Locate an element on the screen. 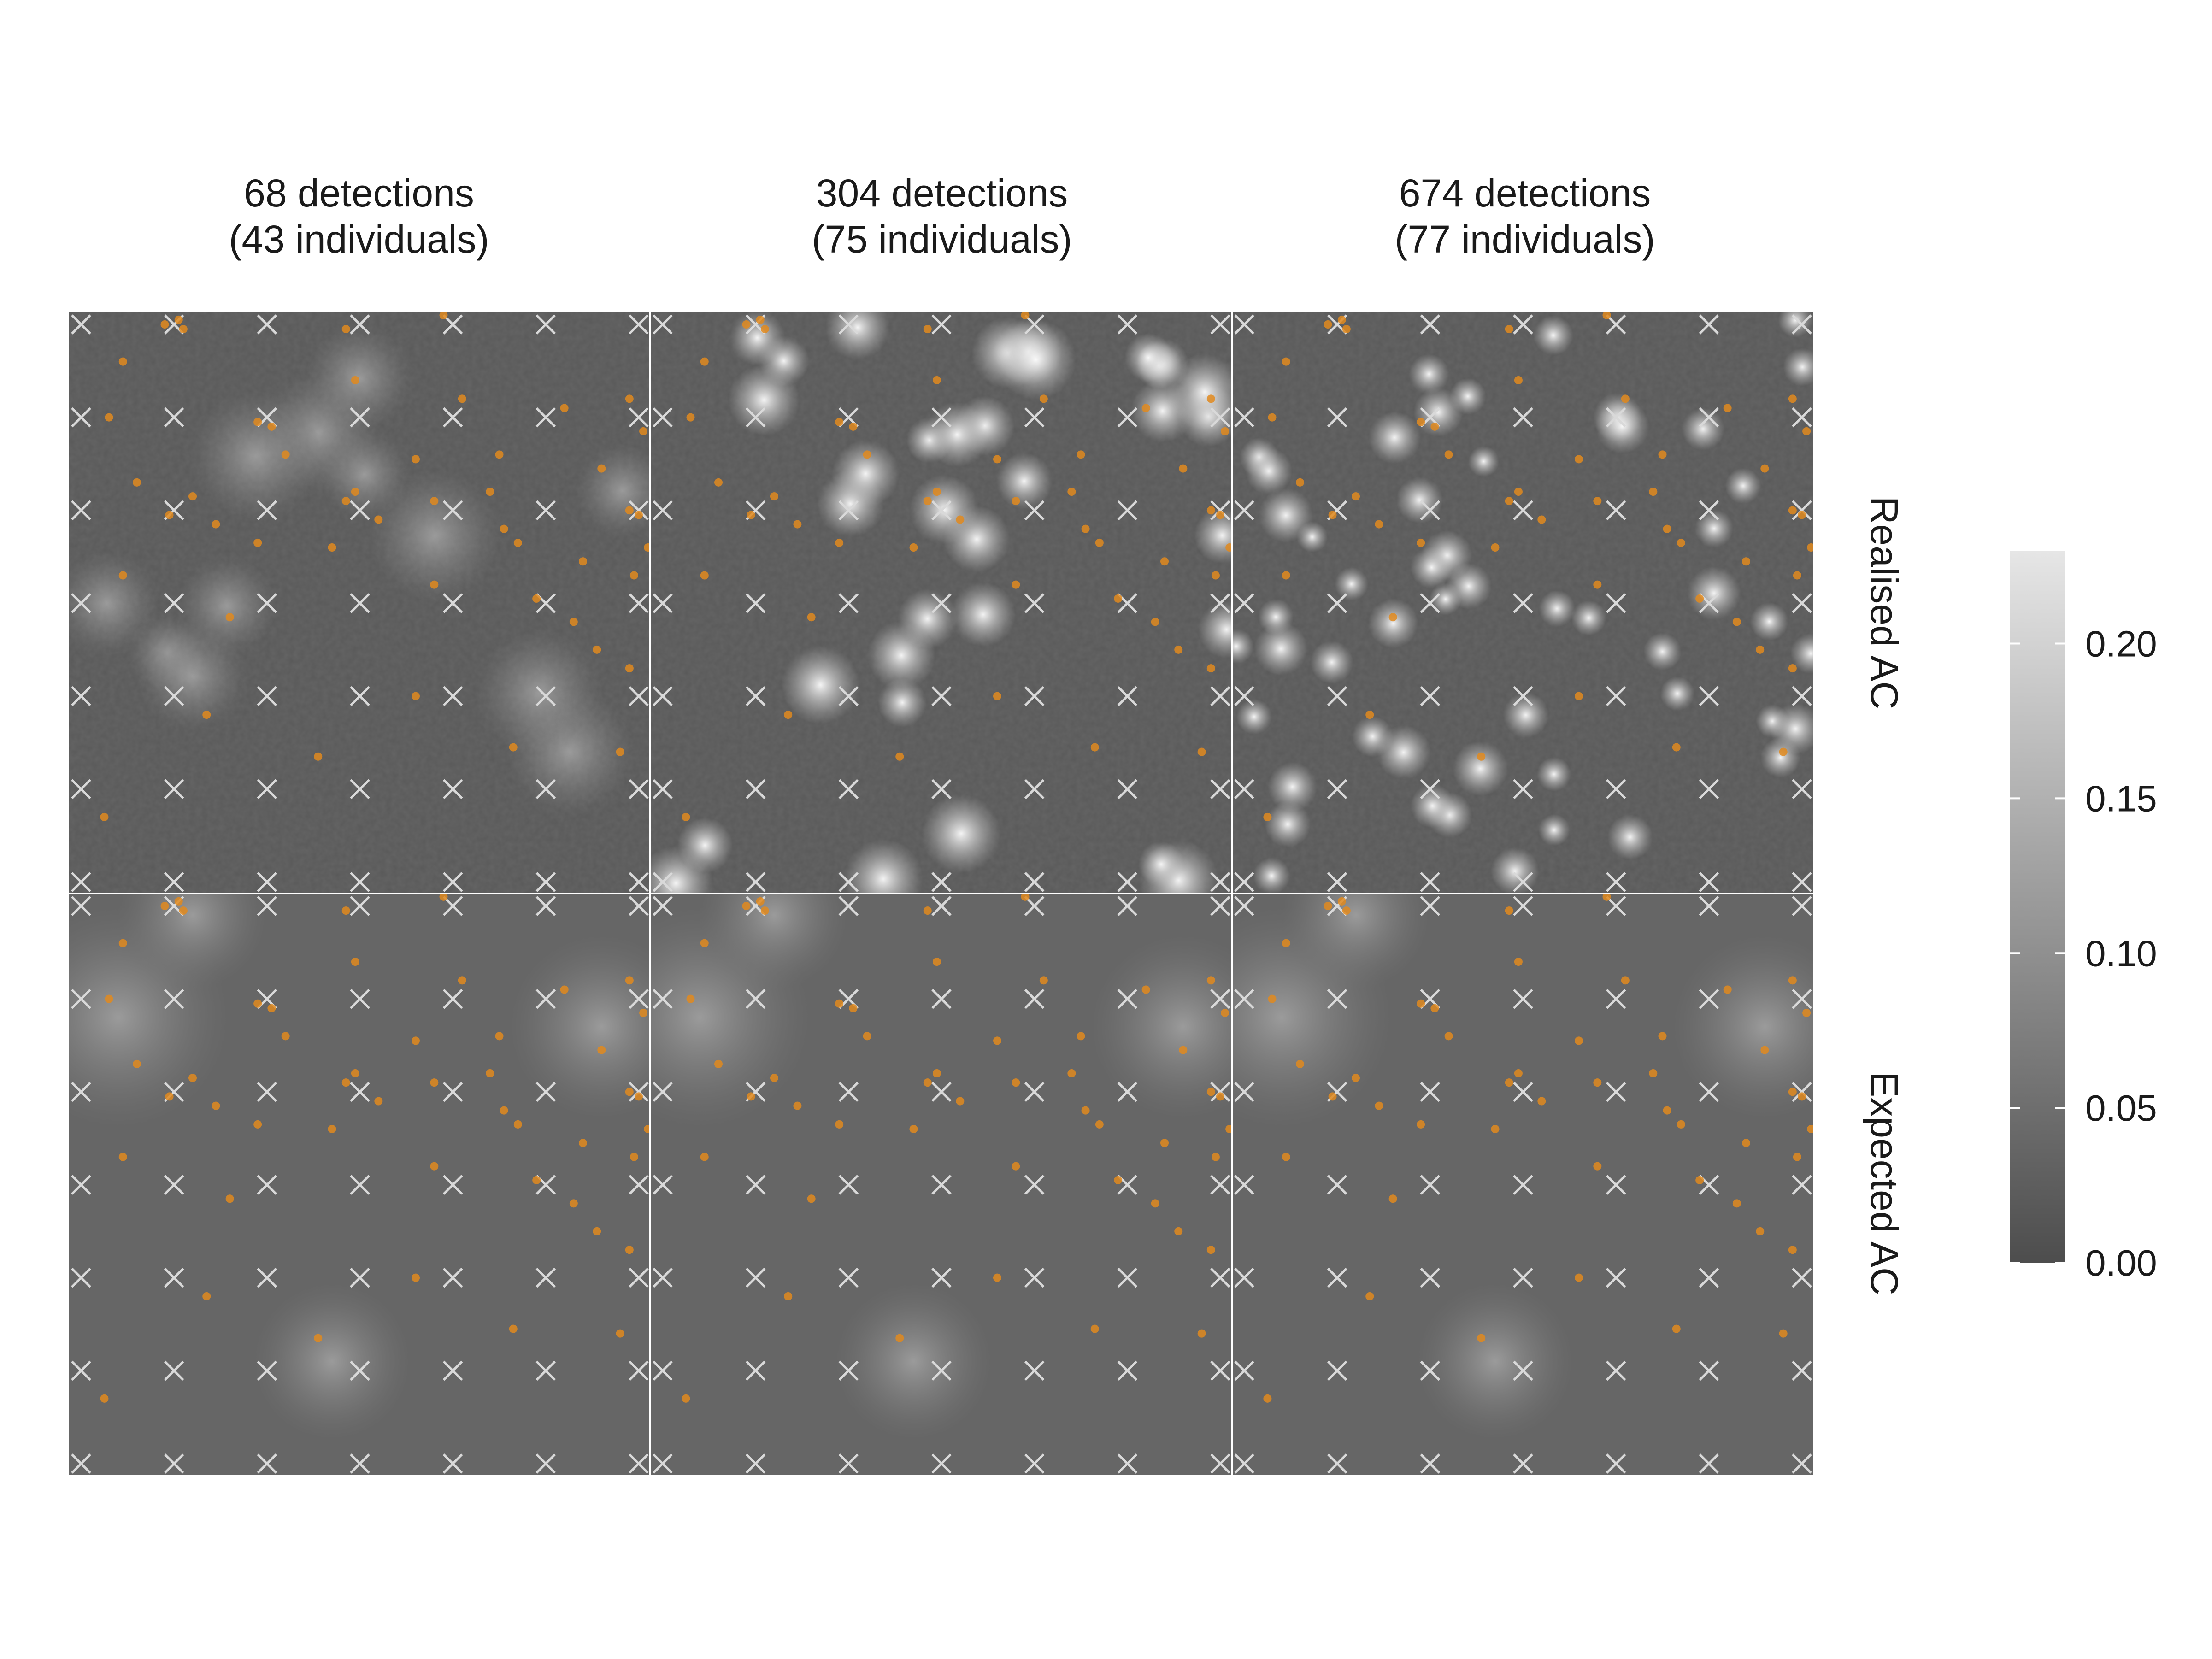 Image resolution: width=2212 pixels, height=1659 pixels. panel-r1-c1 is located at coordinates (361, 602).